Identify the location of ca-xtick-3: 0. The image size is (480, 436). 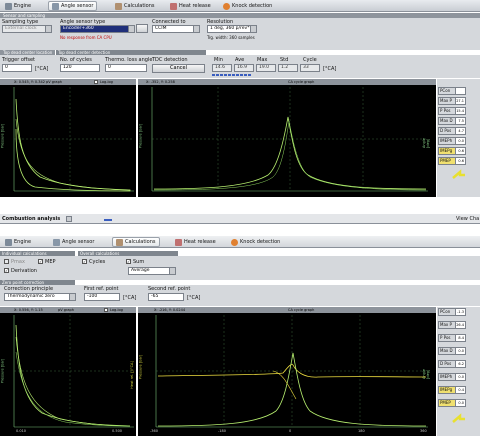
(290, 431).